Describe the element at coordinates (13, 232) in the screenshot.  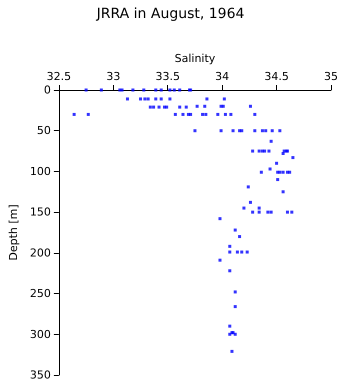
I see `y-axis-title: Depth [m]` at that location.